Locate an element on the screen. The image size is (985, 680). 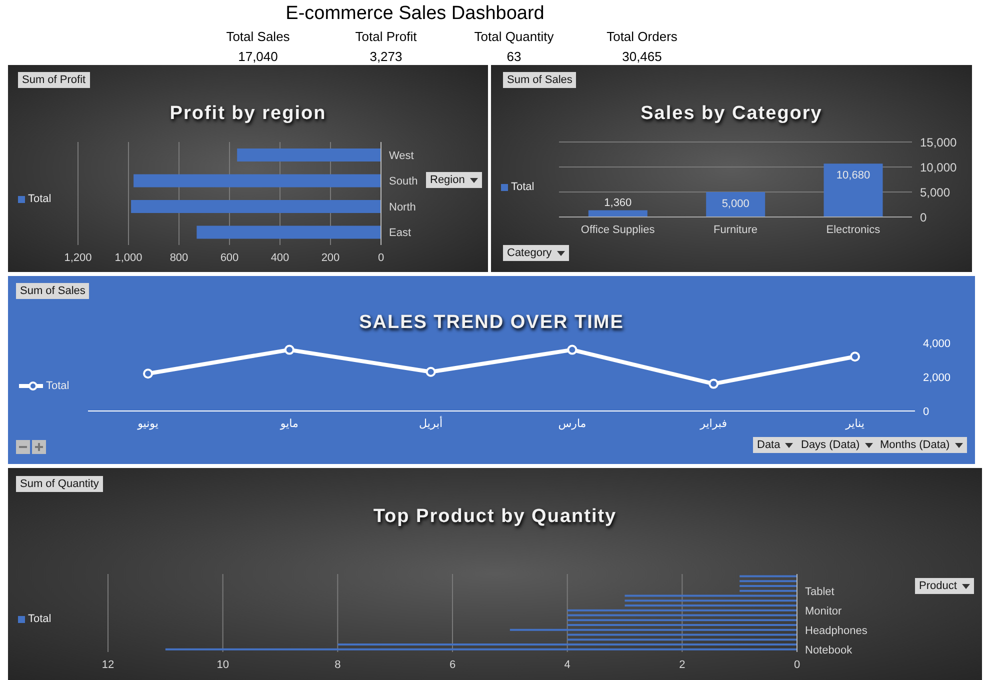
text: Total Sales is located at coordinates (258, 36).